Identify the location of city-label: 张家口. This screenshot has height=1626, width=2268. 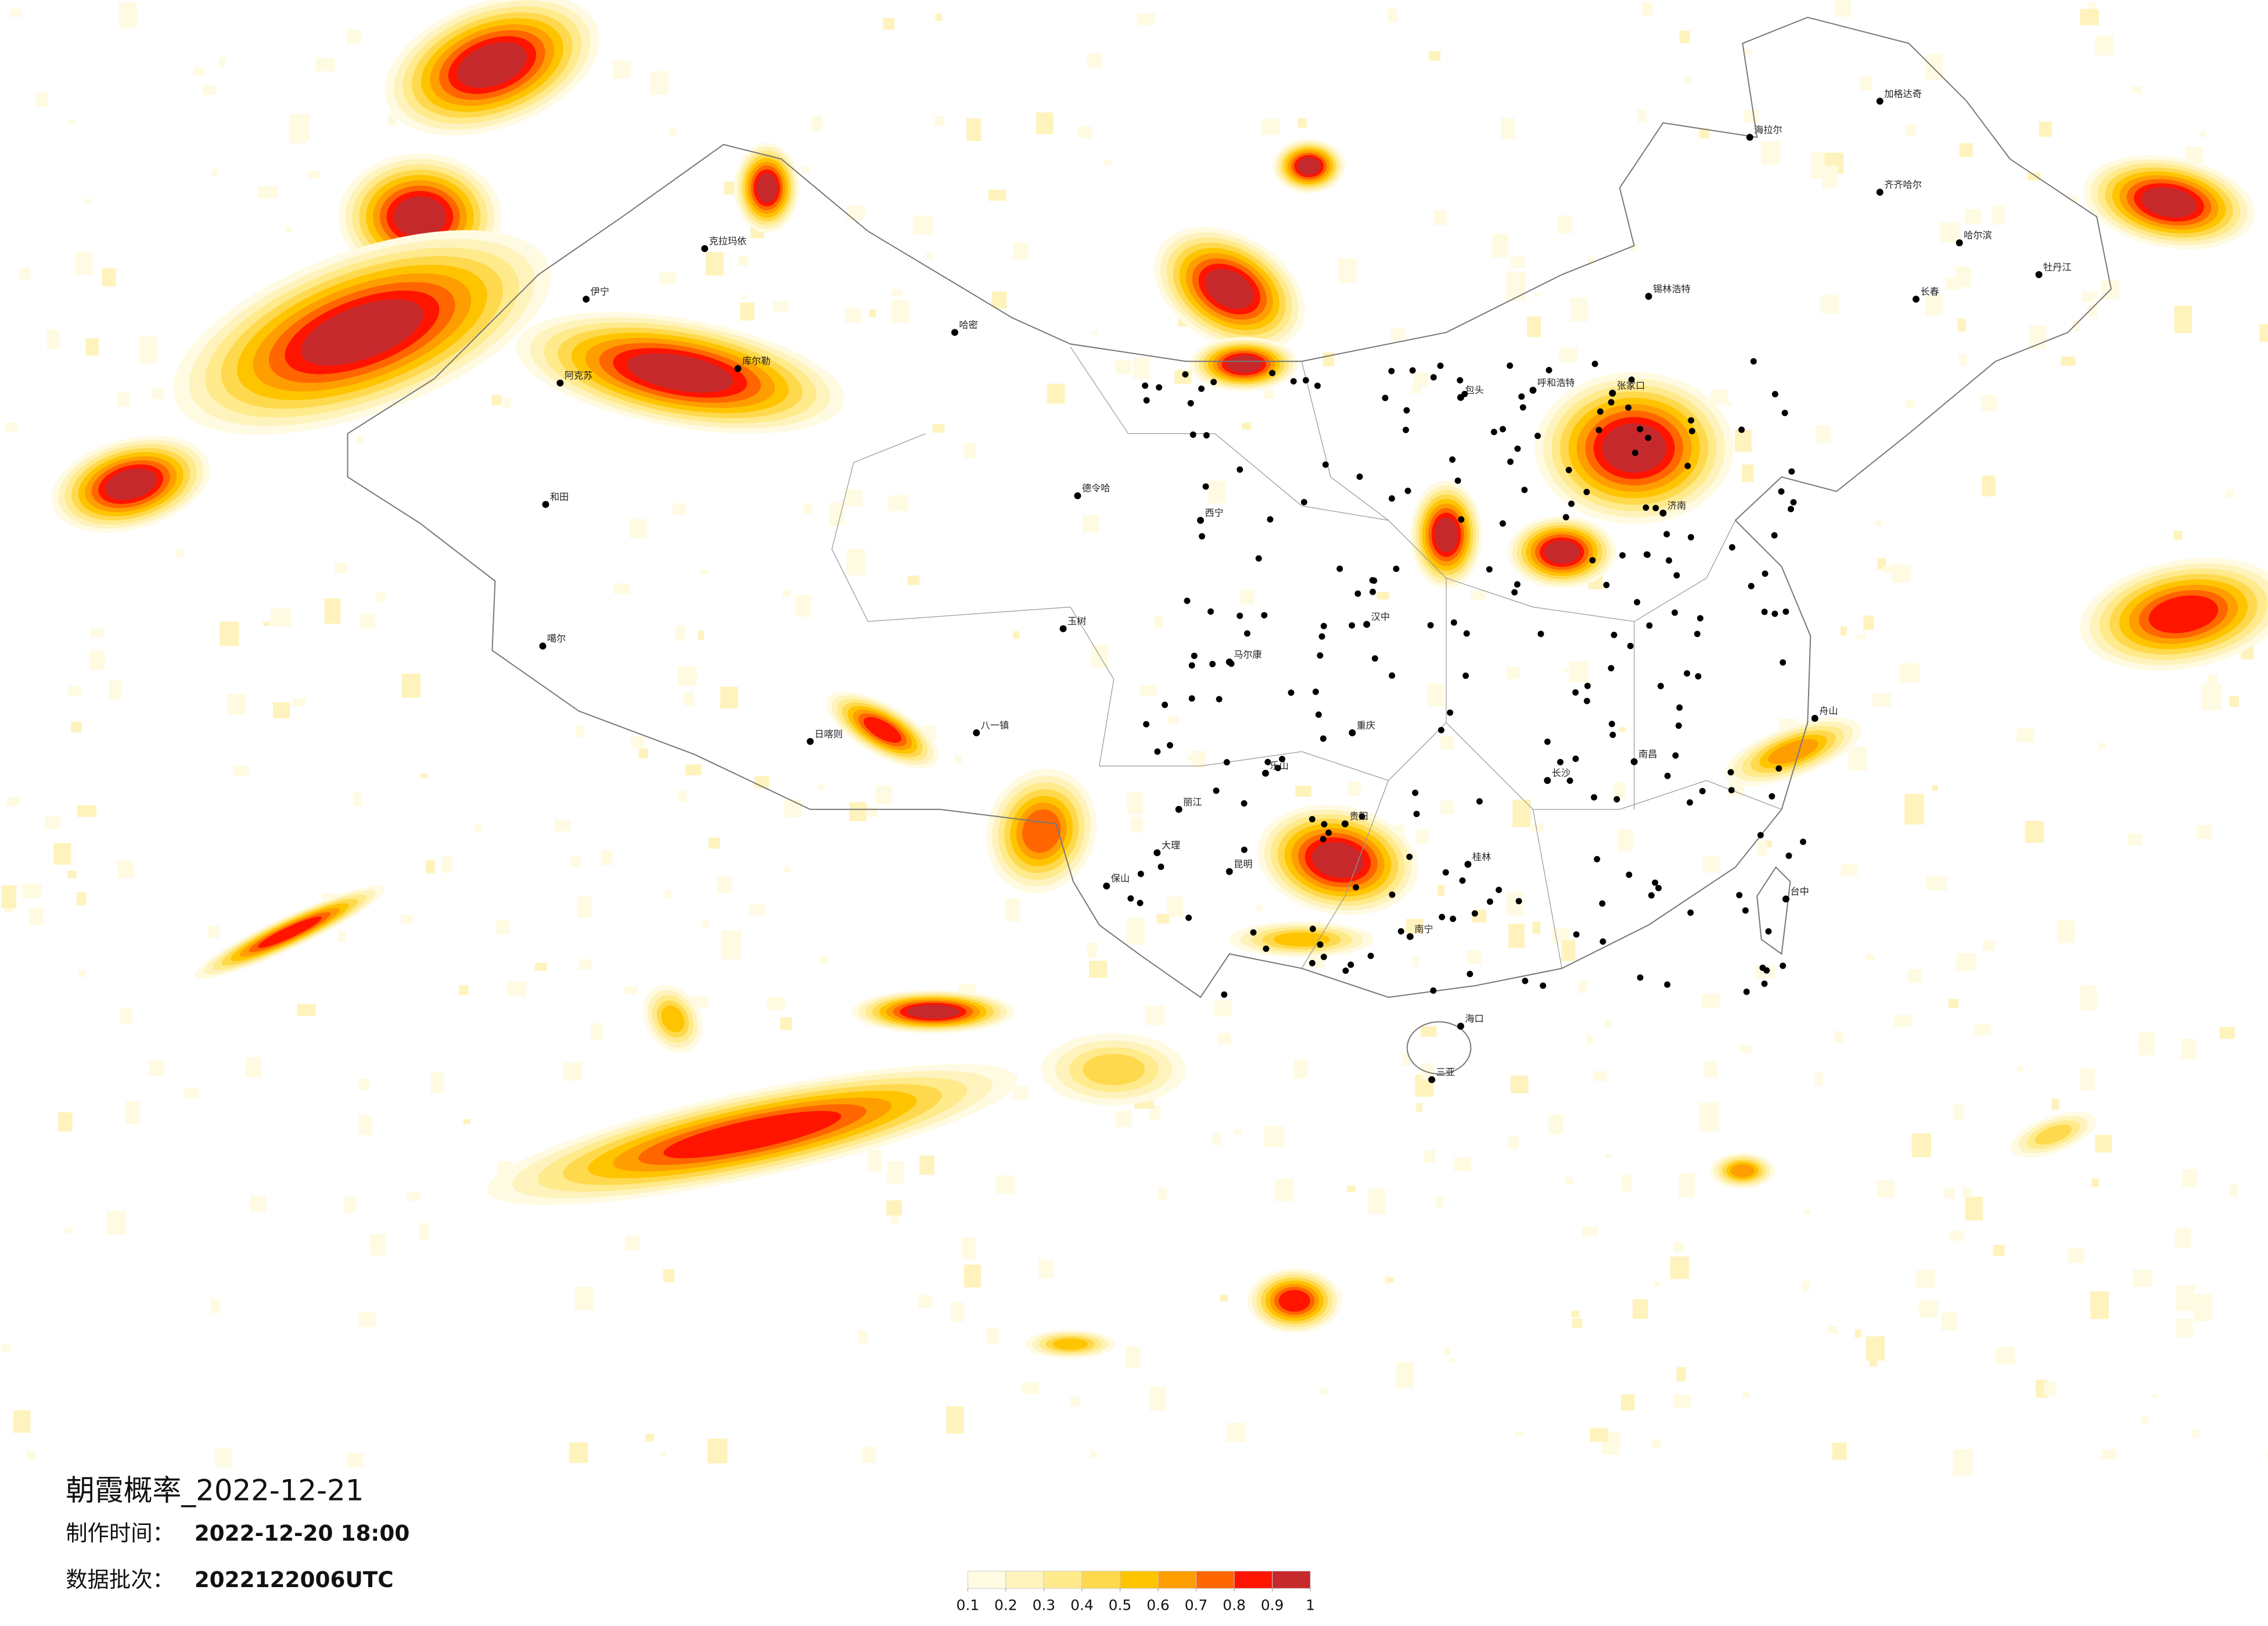
(1631, 385).